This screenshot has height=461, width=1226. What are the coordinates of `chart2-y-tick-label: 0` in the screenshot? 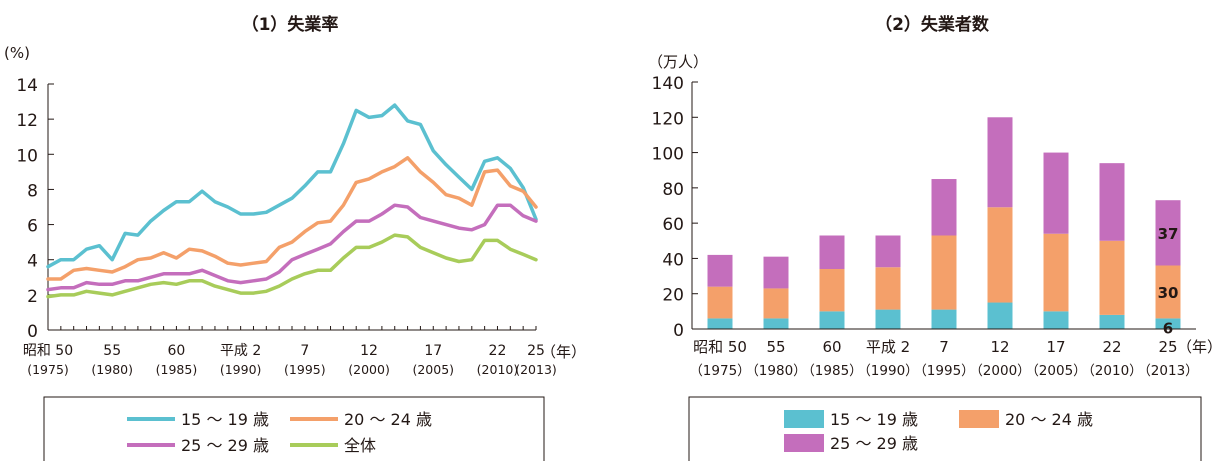 It's located at (678, 331).